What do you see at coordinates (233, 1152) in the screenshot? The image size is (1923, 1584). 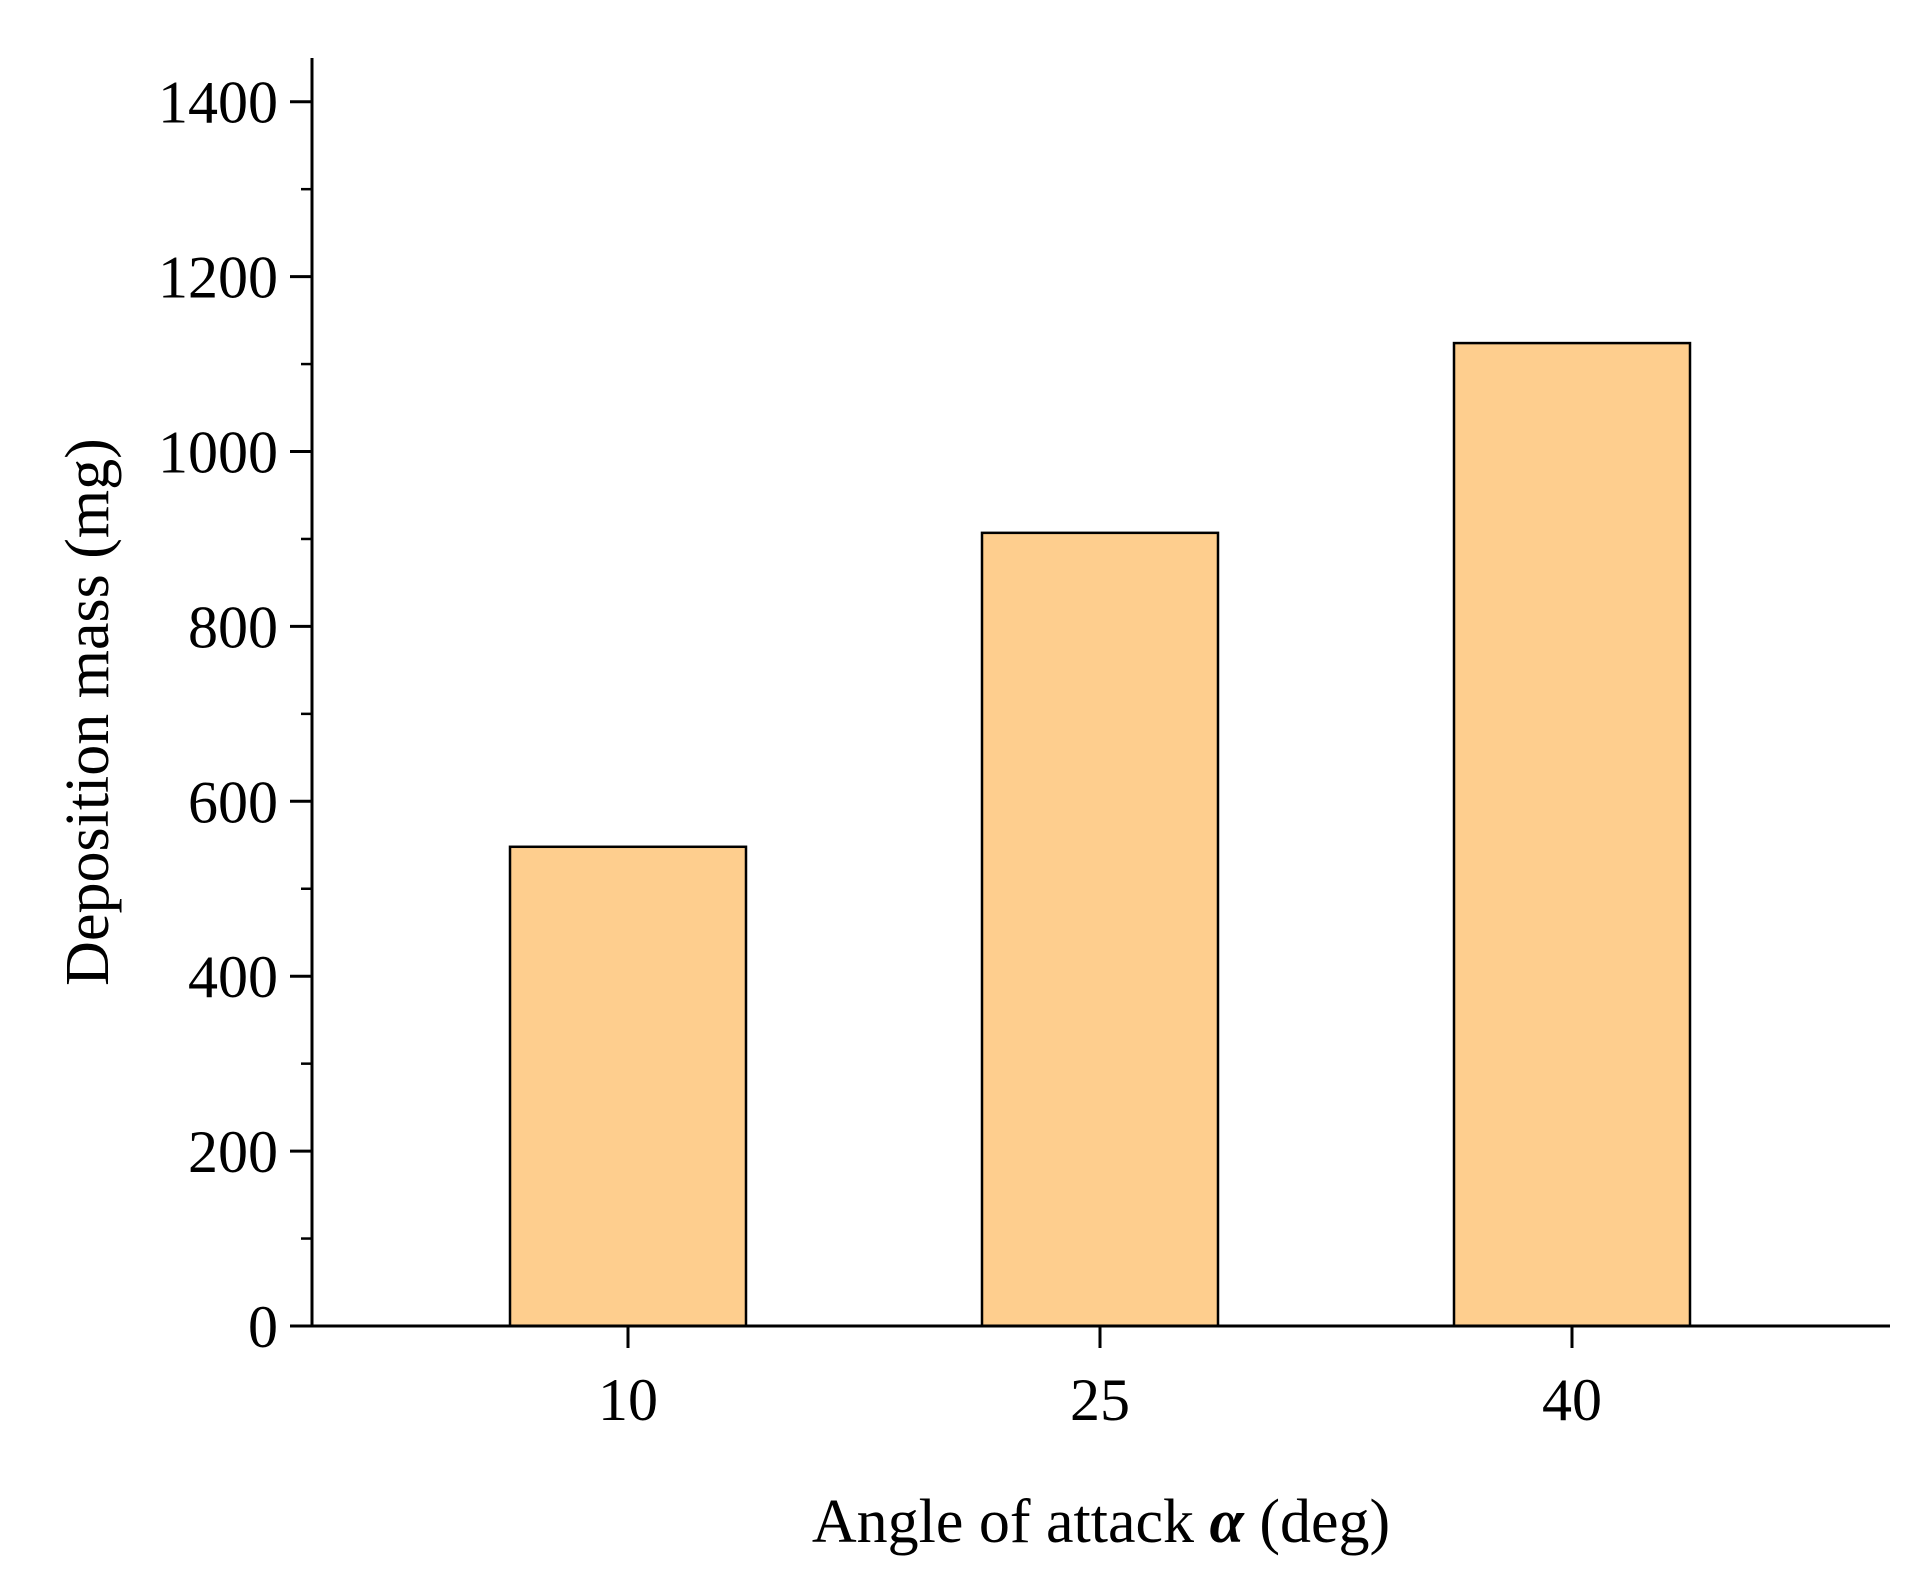 I see `y-tick-label-200: 200` at bounding box center [233, 1152].